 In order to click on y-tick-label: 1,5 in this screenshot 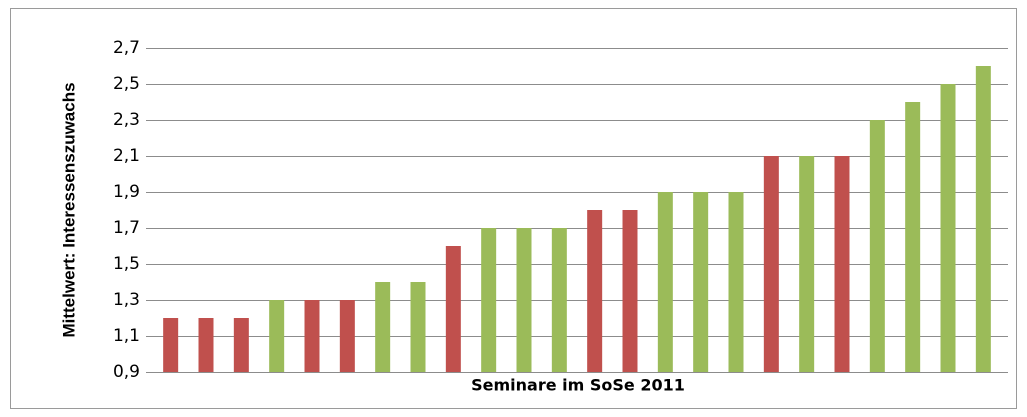, I will do `click(126, 264)`.